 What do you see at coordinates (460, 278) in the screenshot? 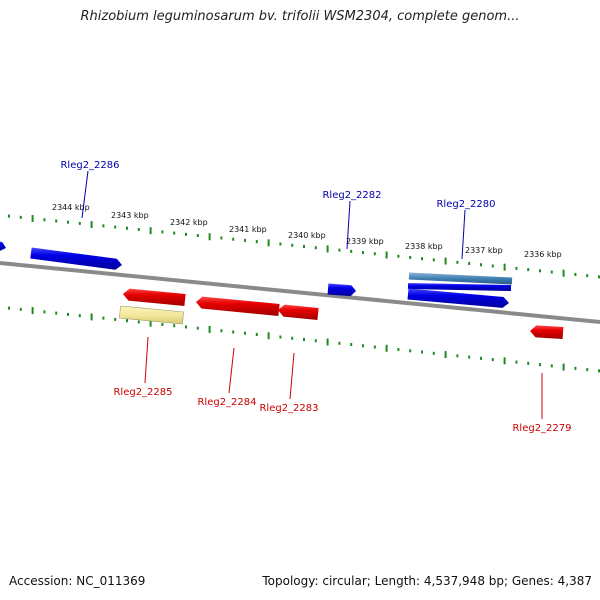
I see `rna-gene-feature` at bounding box center [460, 278].